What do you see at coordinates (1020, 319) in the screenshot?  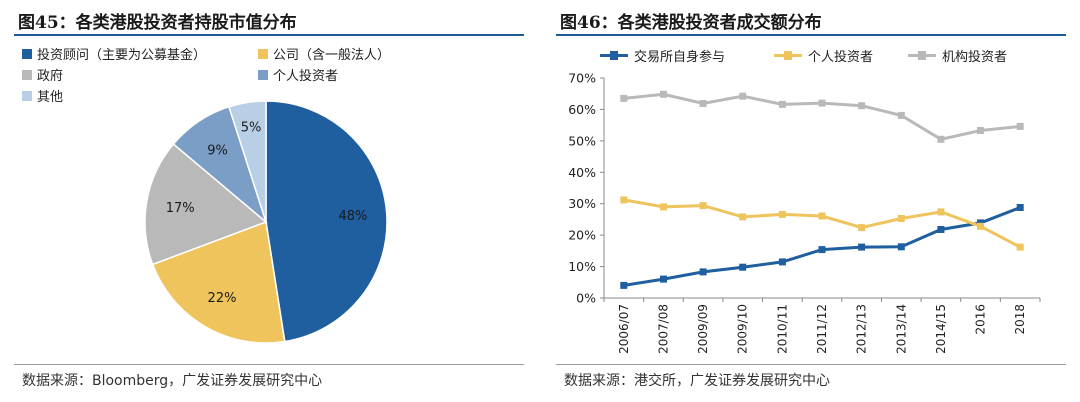 I see `x-tick-label: 2018` at bounding box center [1020, 319].